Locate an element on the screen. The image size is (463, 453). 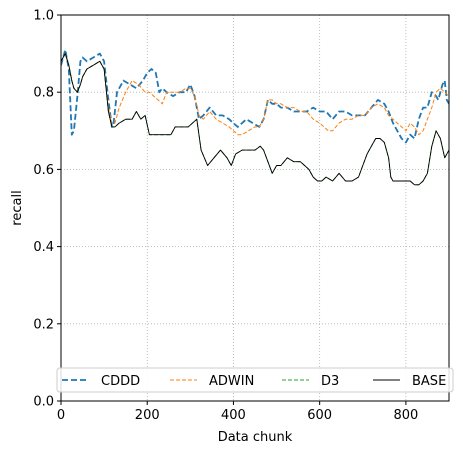
y-tick-label: 0.4 is located at coordinates (43, 247).